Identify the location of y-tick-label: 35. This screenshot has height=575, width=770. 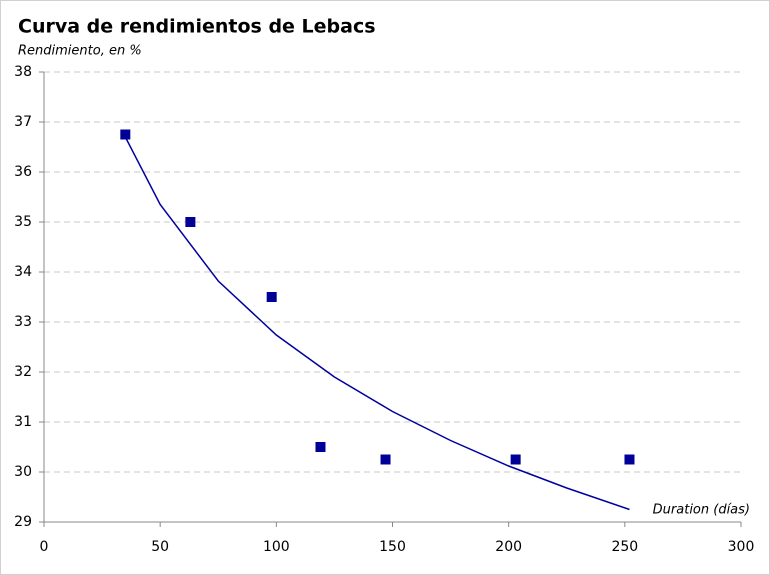
(23, 222).